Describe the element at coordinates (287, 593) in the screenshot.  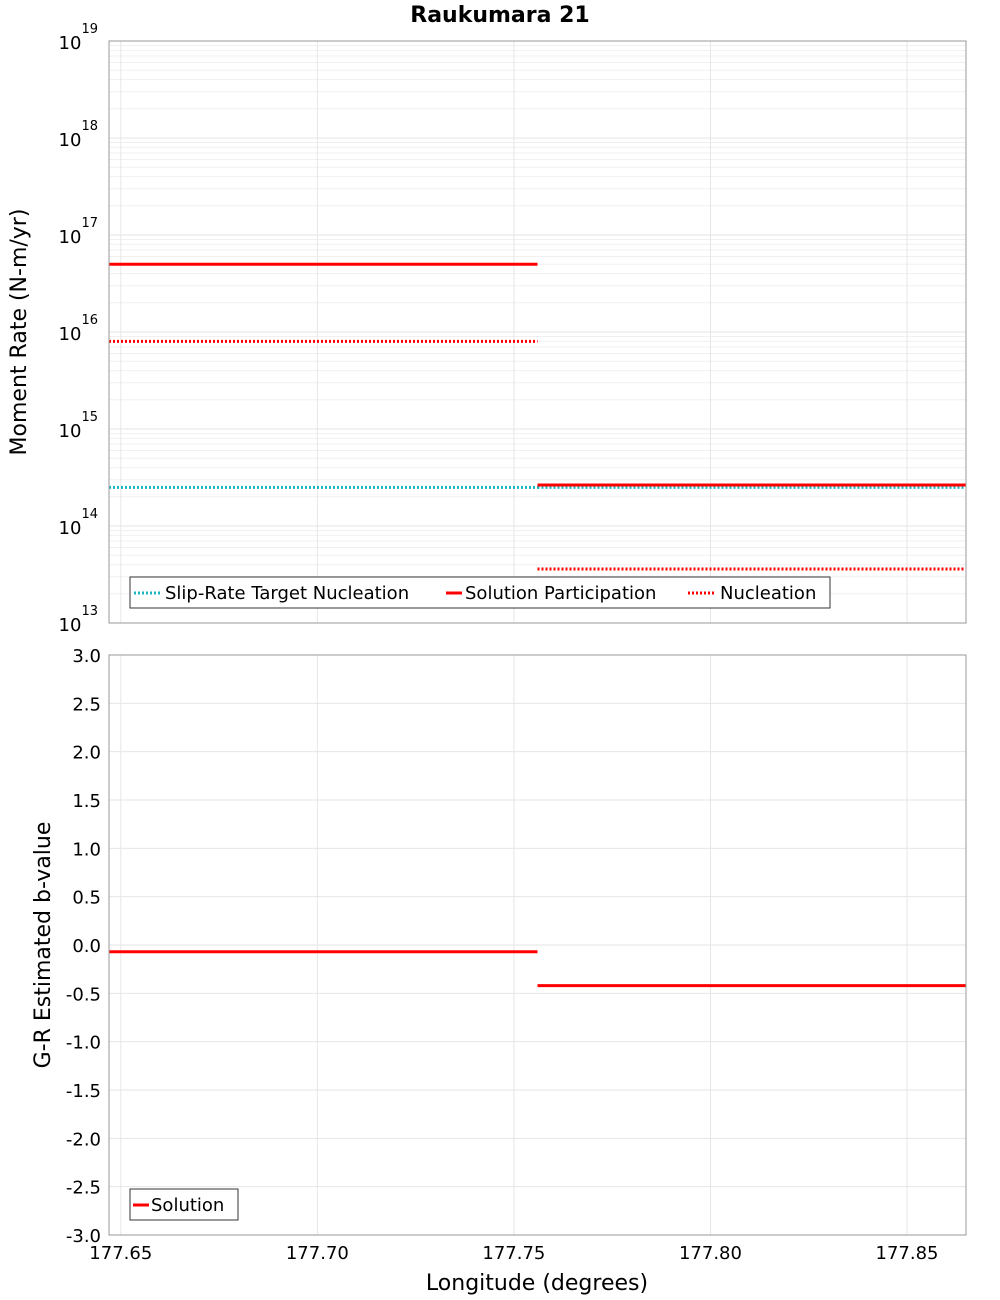
I see `legend-label-slip-rate-target: Slip-Rate Target Nucleation` at that location.